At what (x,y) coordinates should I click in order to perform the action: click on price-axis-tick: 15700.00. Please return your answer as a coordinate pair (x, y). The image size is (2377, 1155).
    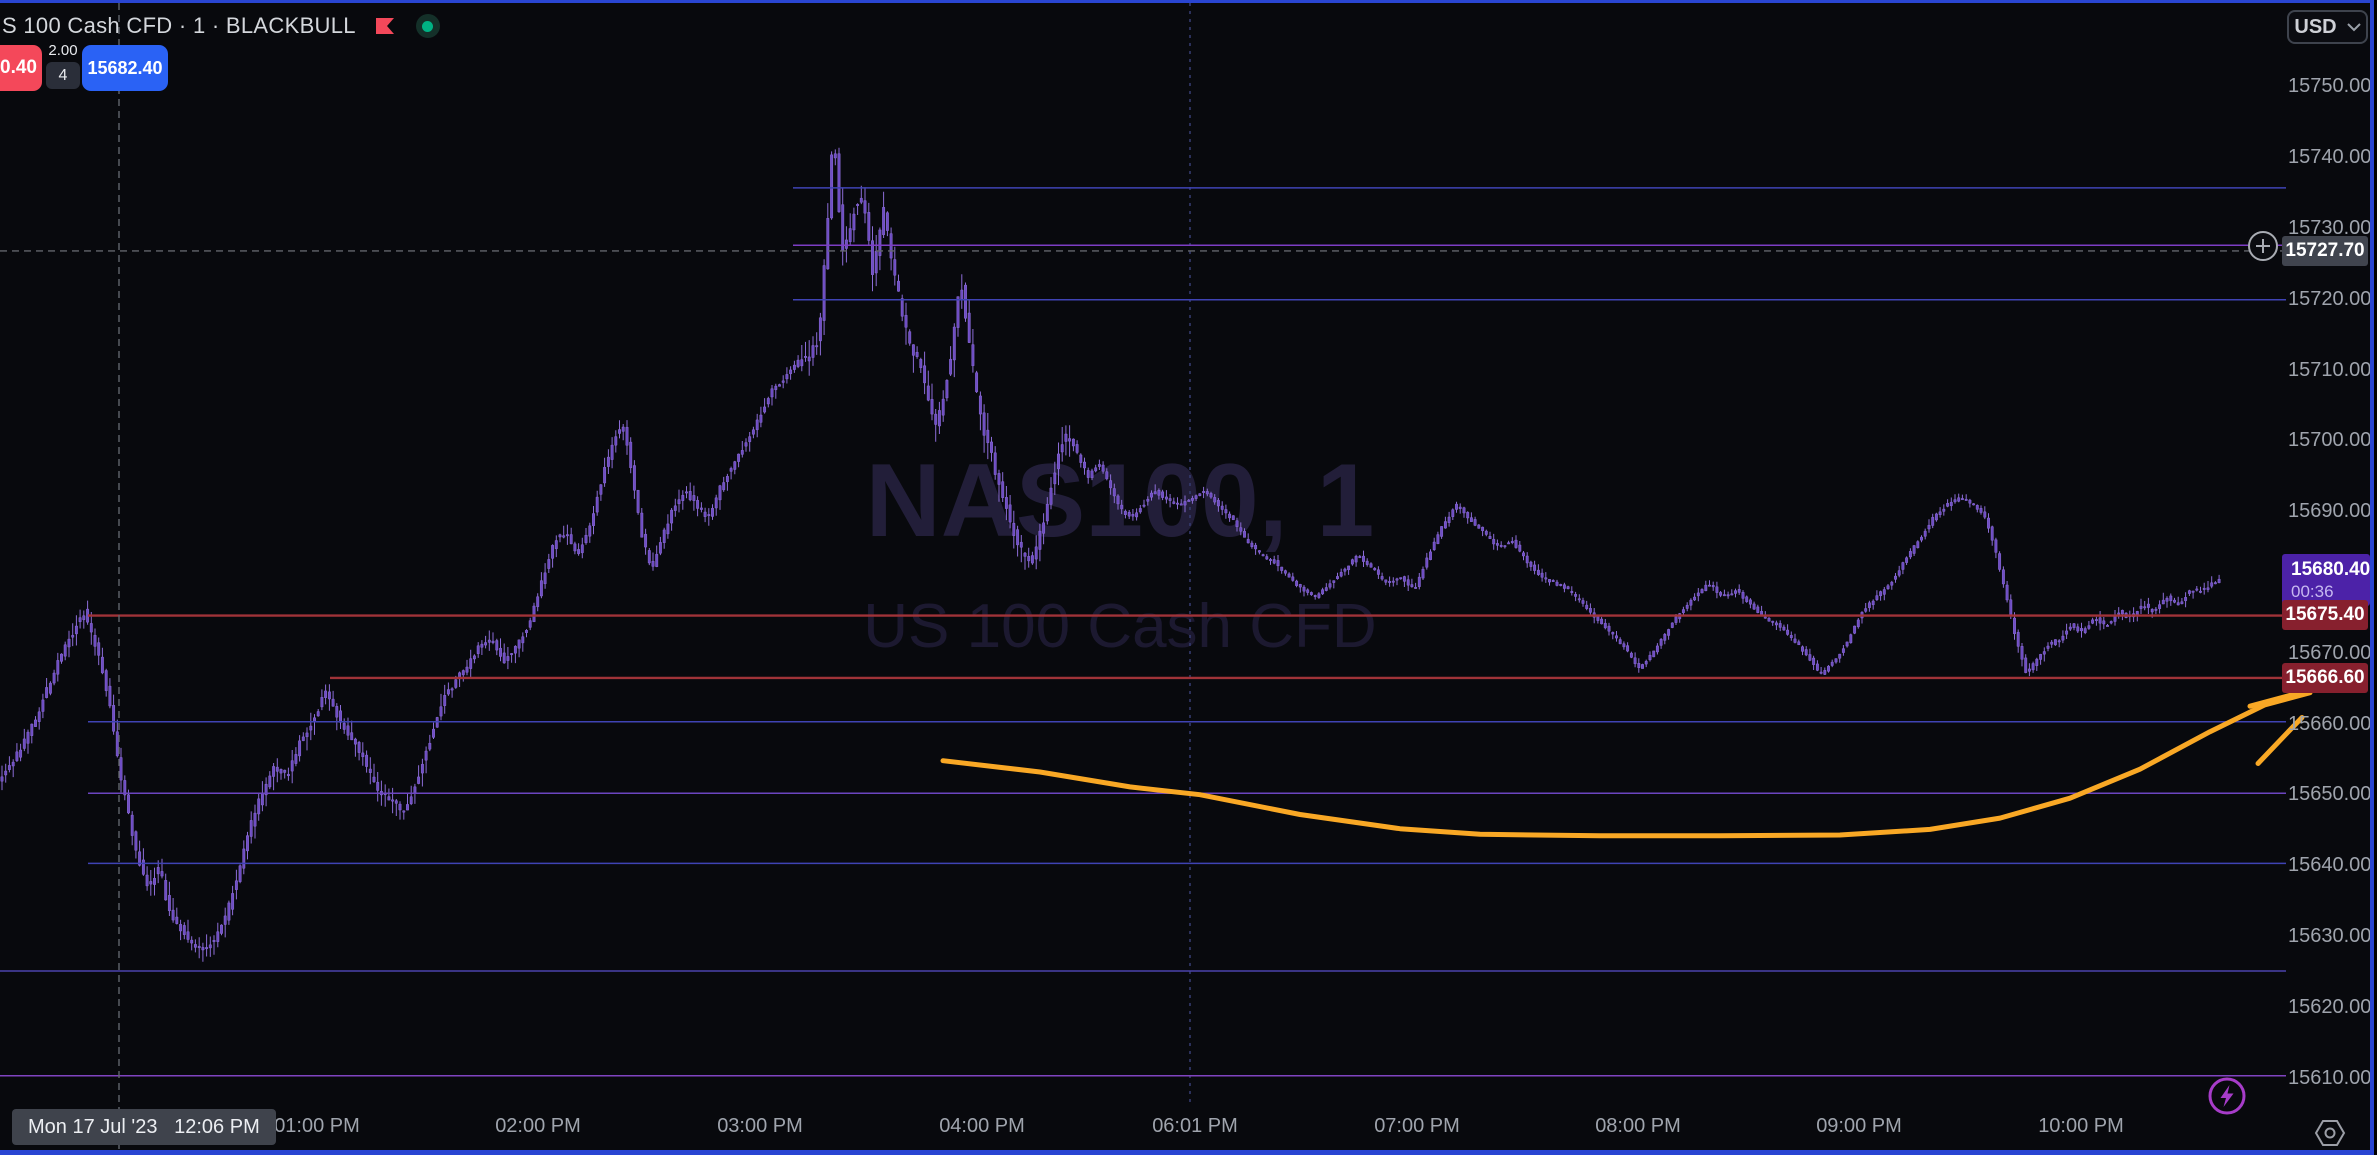
    Looking at the image, I should click on (2330, 440).